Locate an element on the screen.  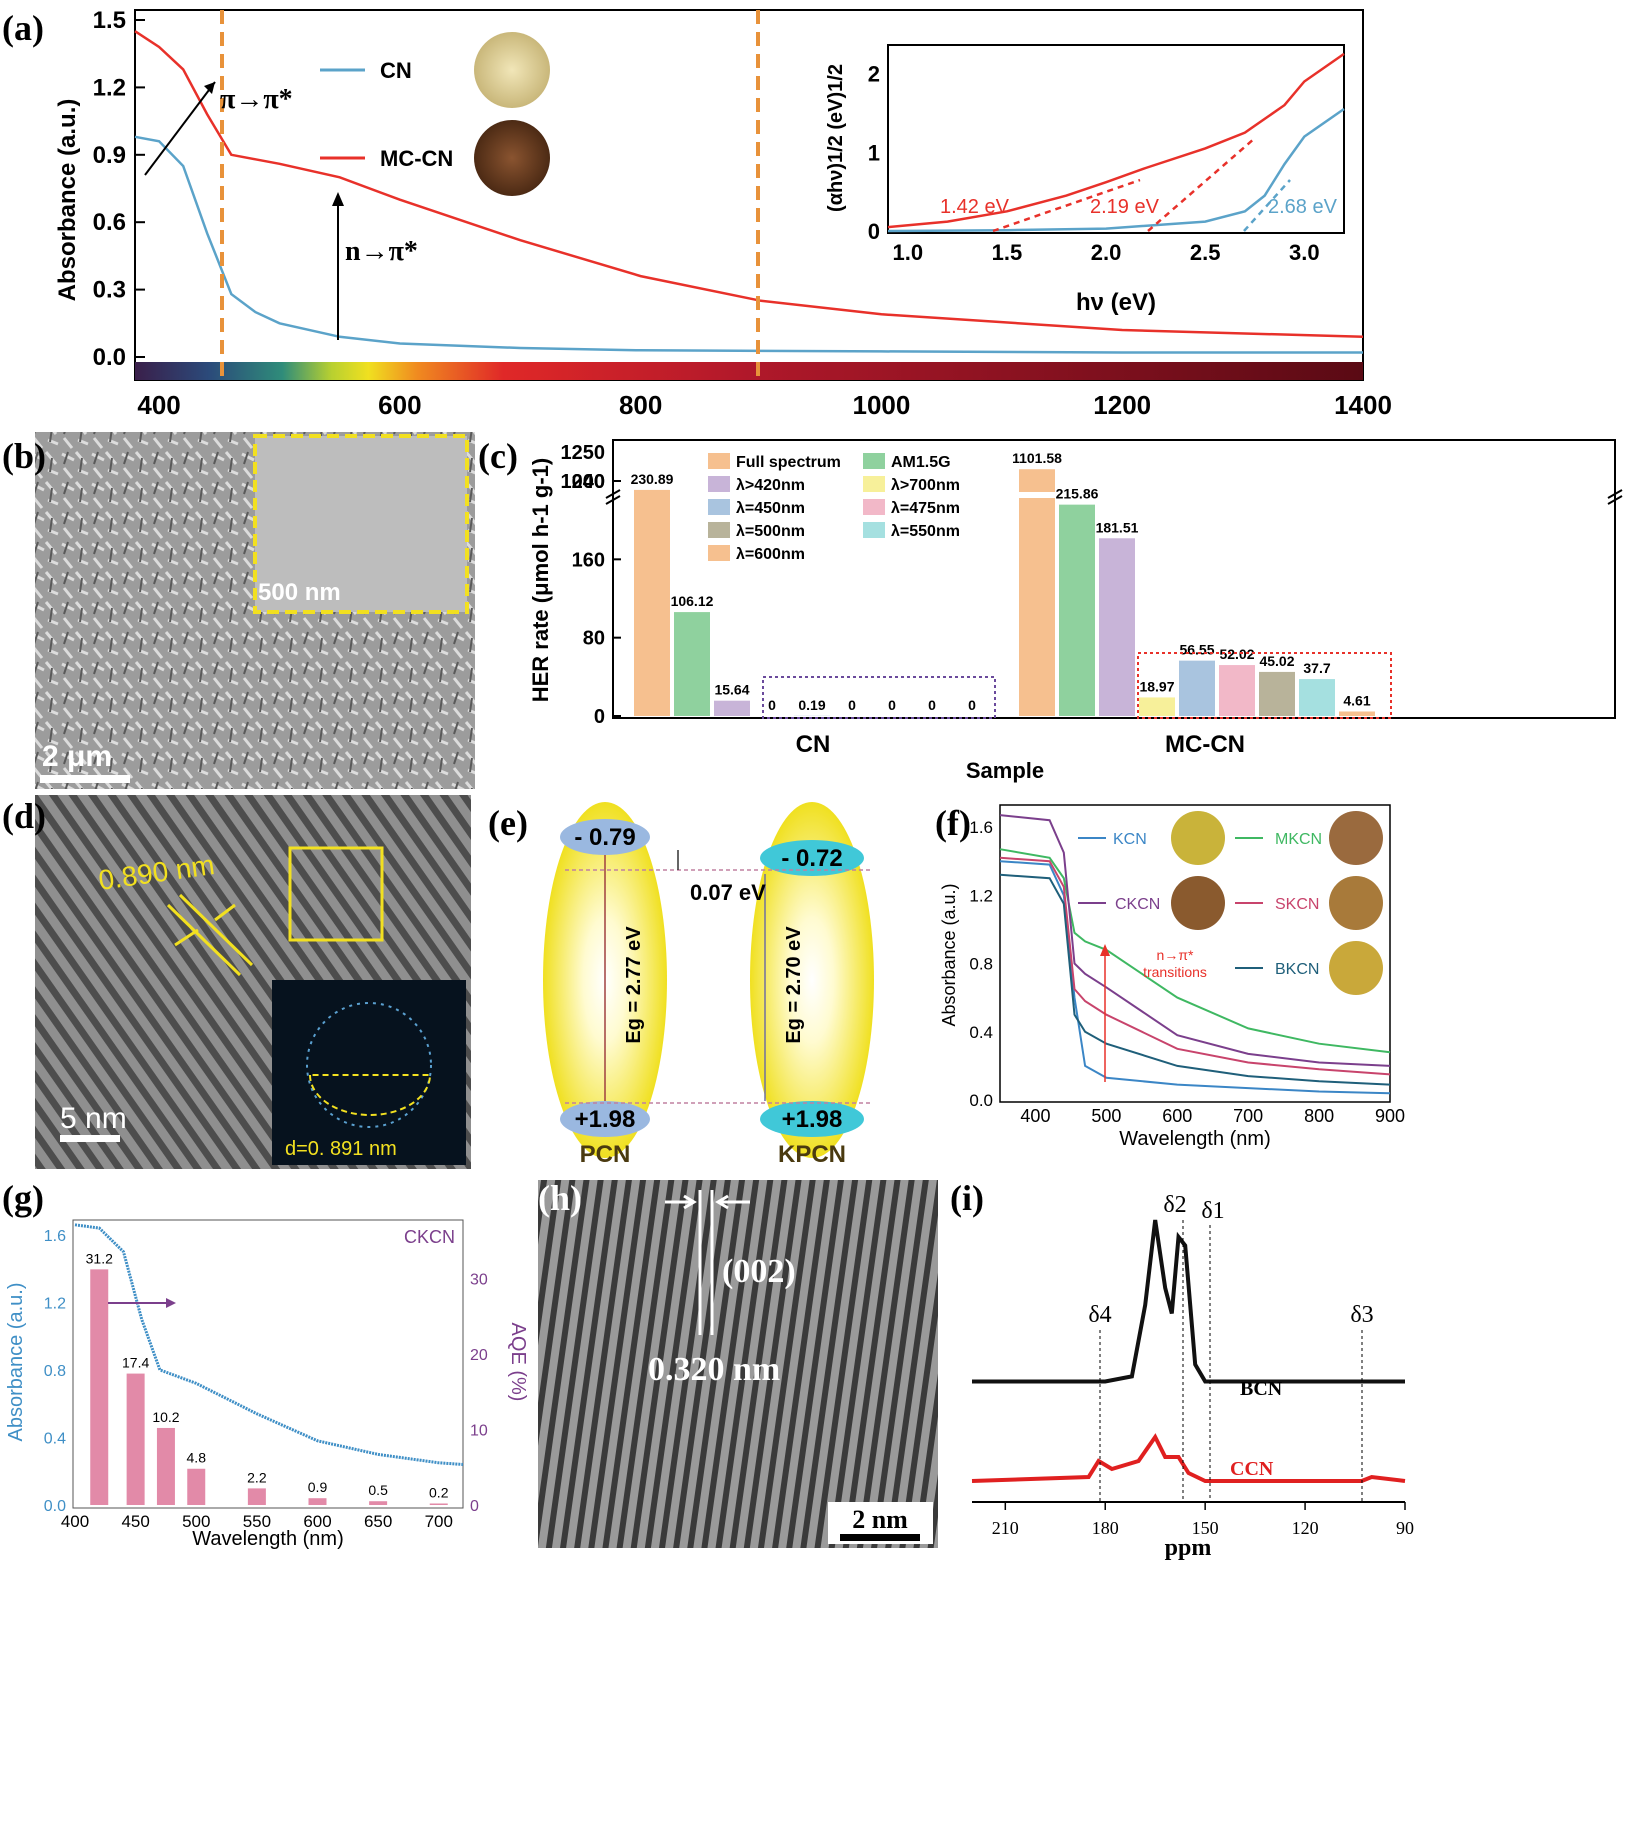
kpcn-cb is located at coordinates (812, 858).